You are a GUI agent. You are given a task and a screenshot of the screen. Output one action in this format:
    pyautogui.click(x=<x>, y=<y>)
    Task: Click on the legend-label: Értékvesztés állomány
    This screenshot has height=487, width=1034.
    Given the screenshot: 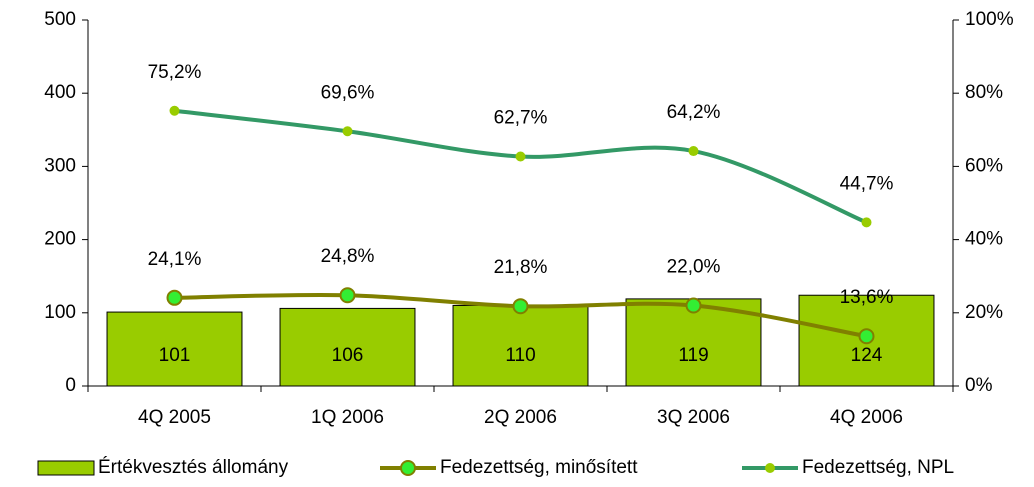 What is the action you would take?
    pyautogui.click(x=193, y=467)
    